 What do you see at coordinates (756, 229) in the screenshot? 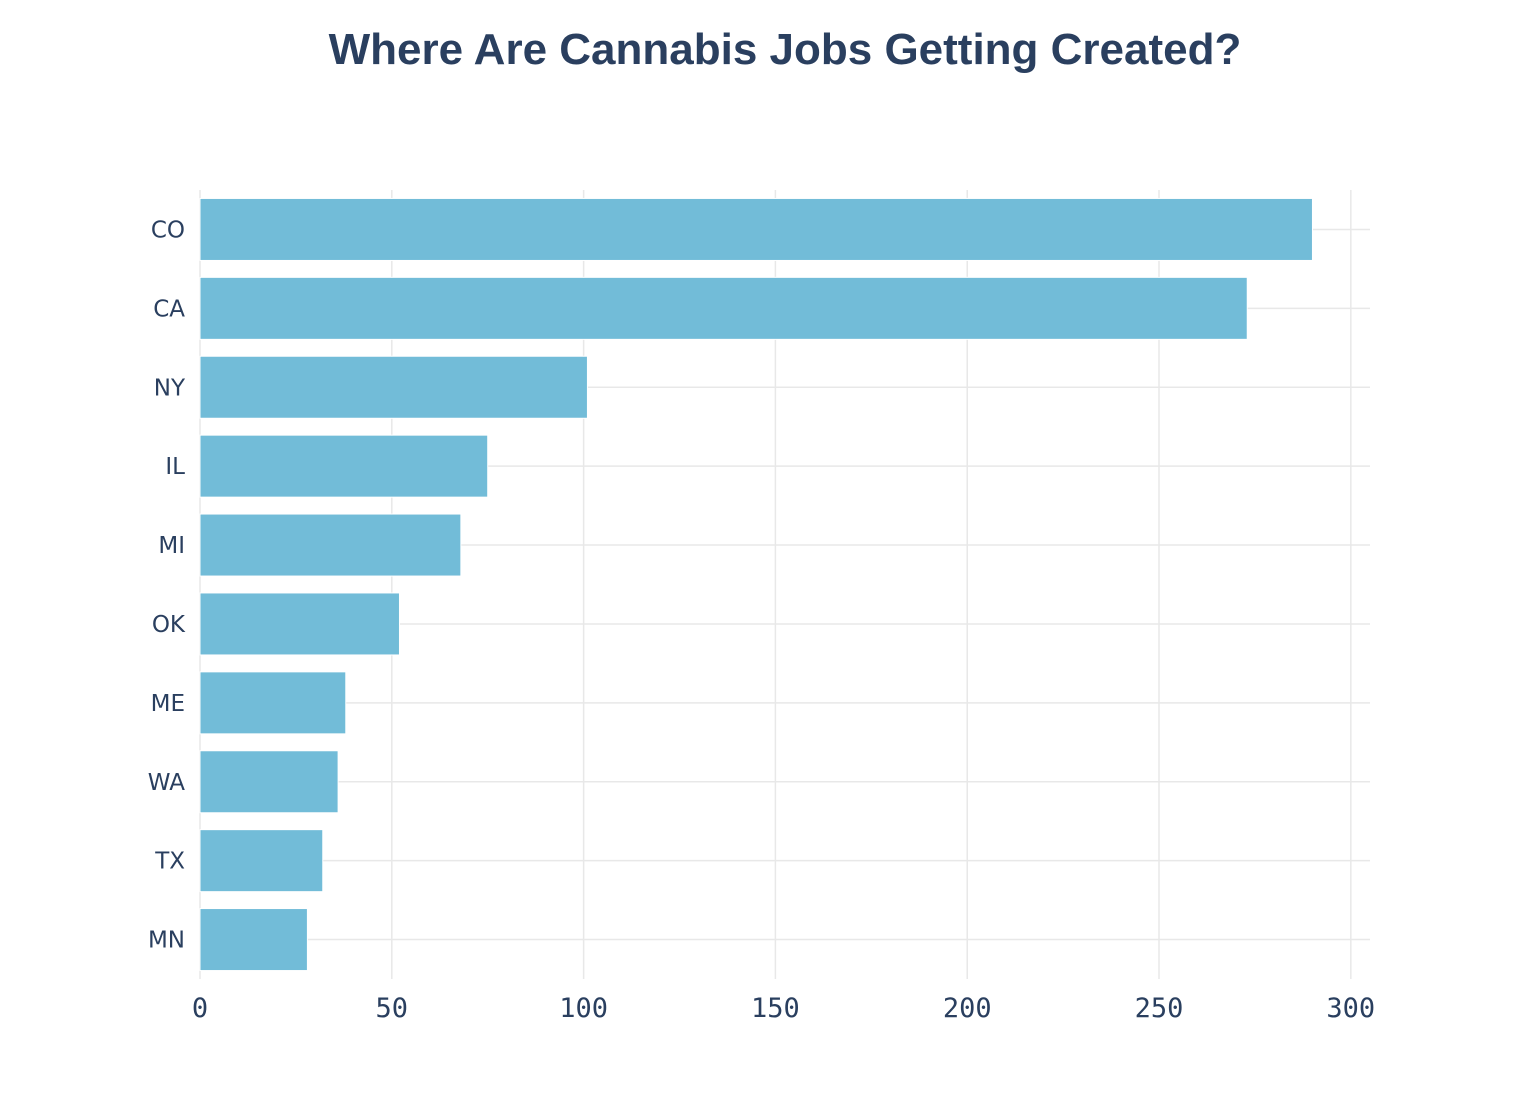
I see `bar-co` at bounding box center [756, 229].